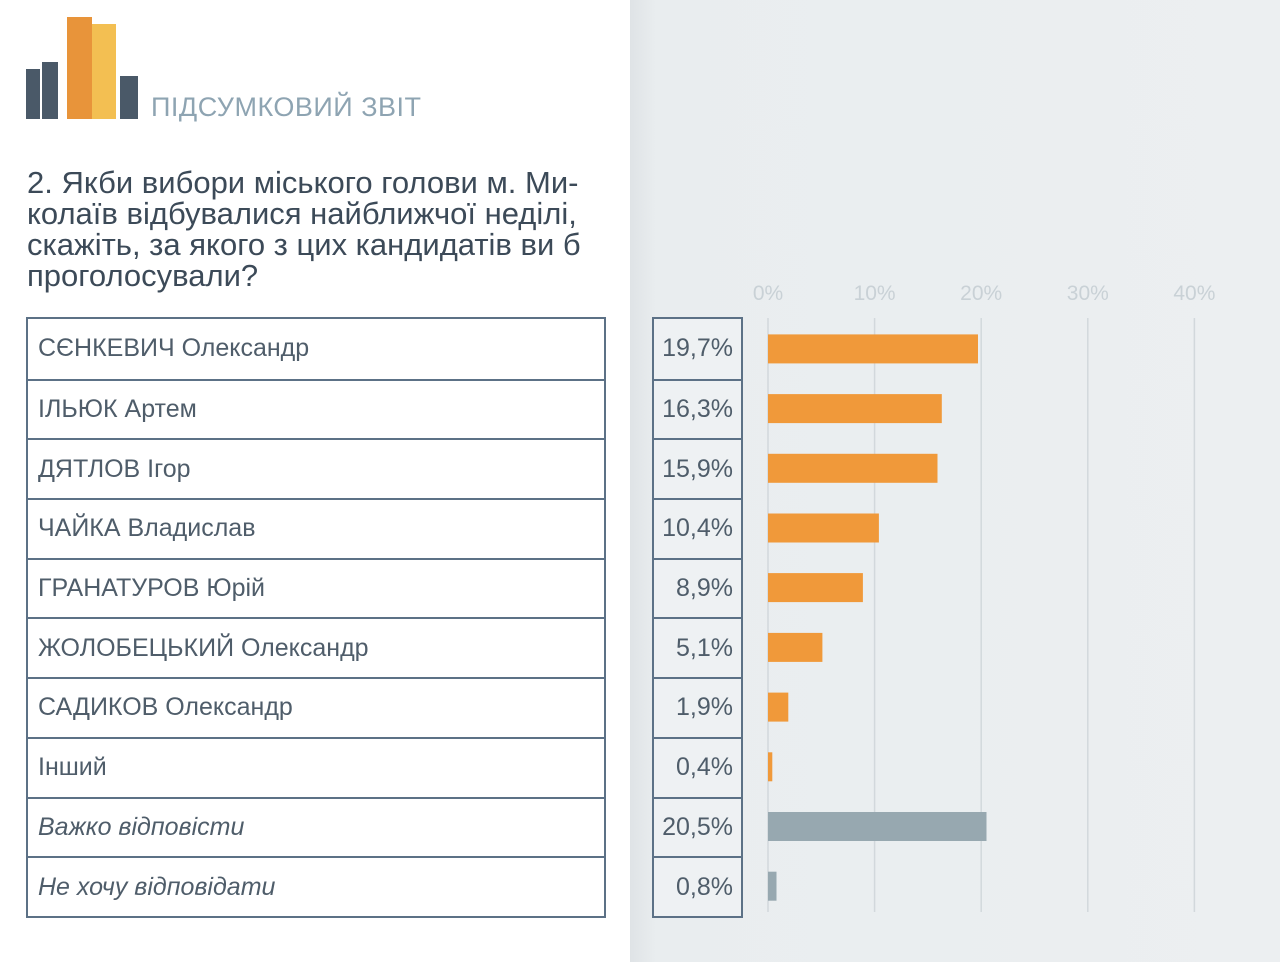  Describe the element at coordinates (316, 886) in the screenshot. I see `candidate-name-row: Не хочу відповідати` at that location.